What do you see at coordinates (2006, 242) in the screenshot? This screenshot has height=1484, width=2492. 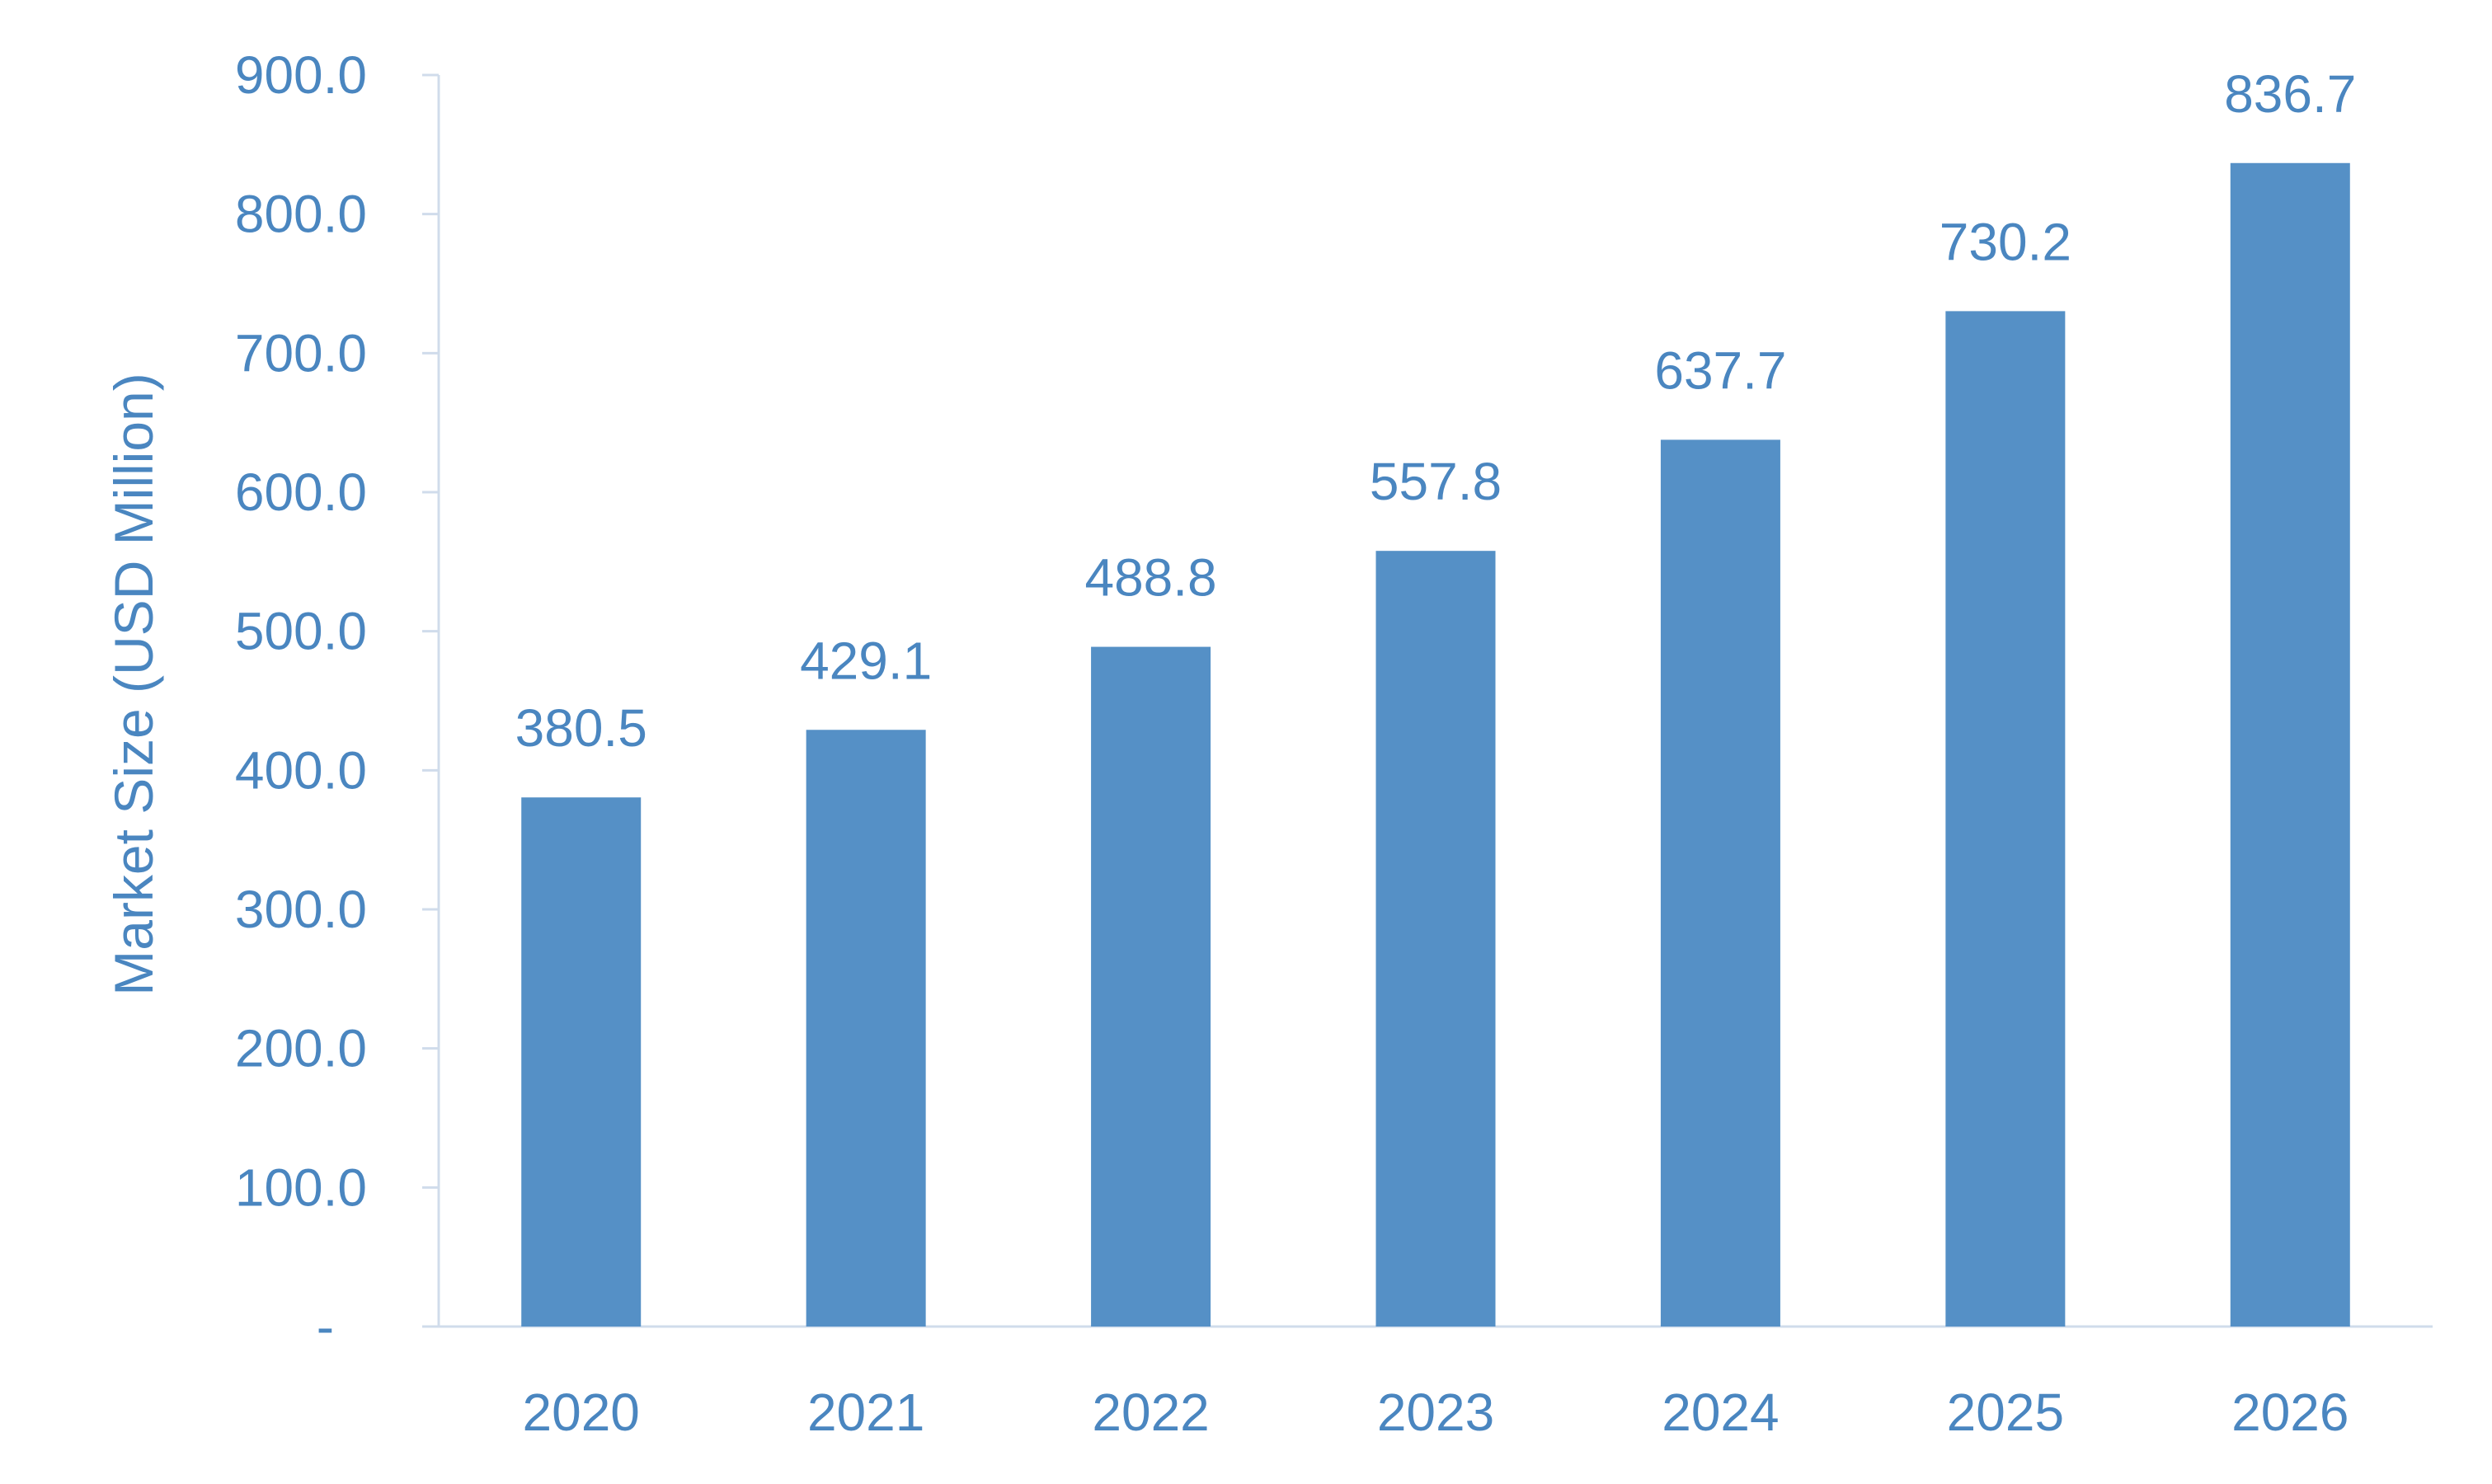 I see `data-label: 730.2` at bounding box center [2006, 242].